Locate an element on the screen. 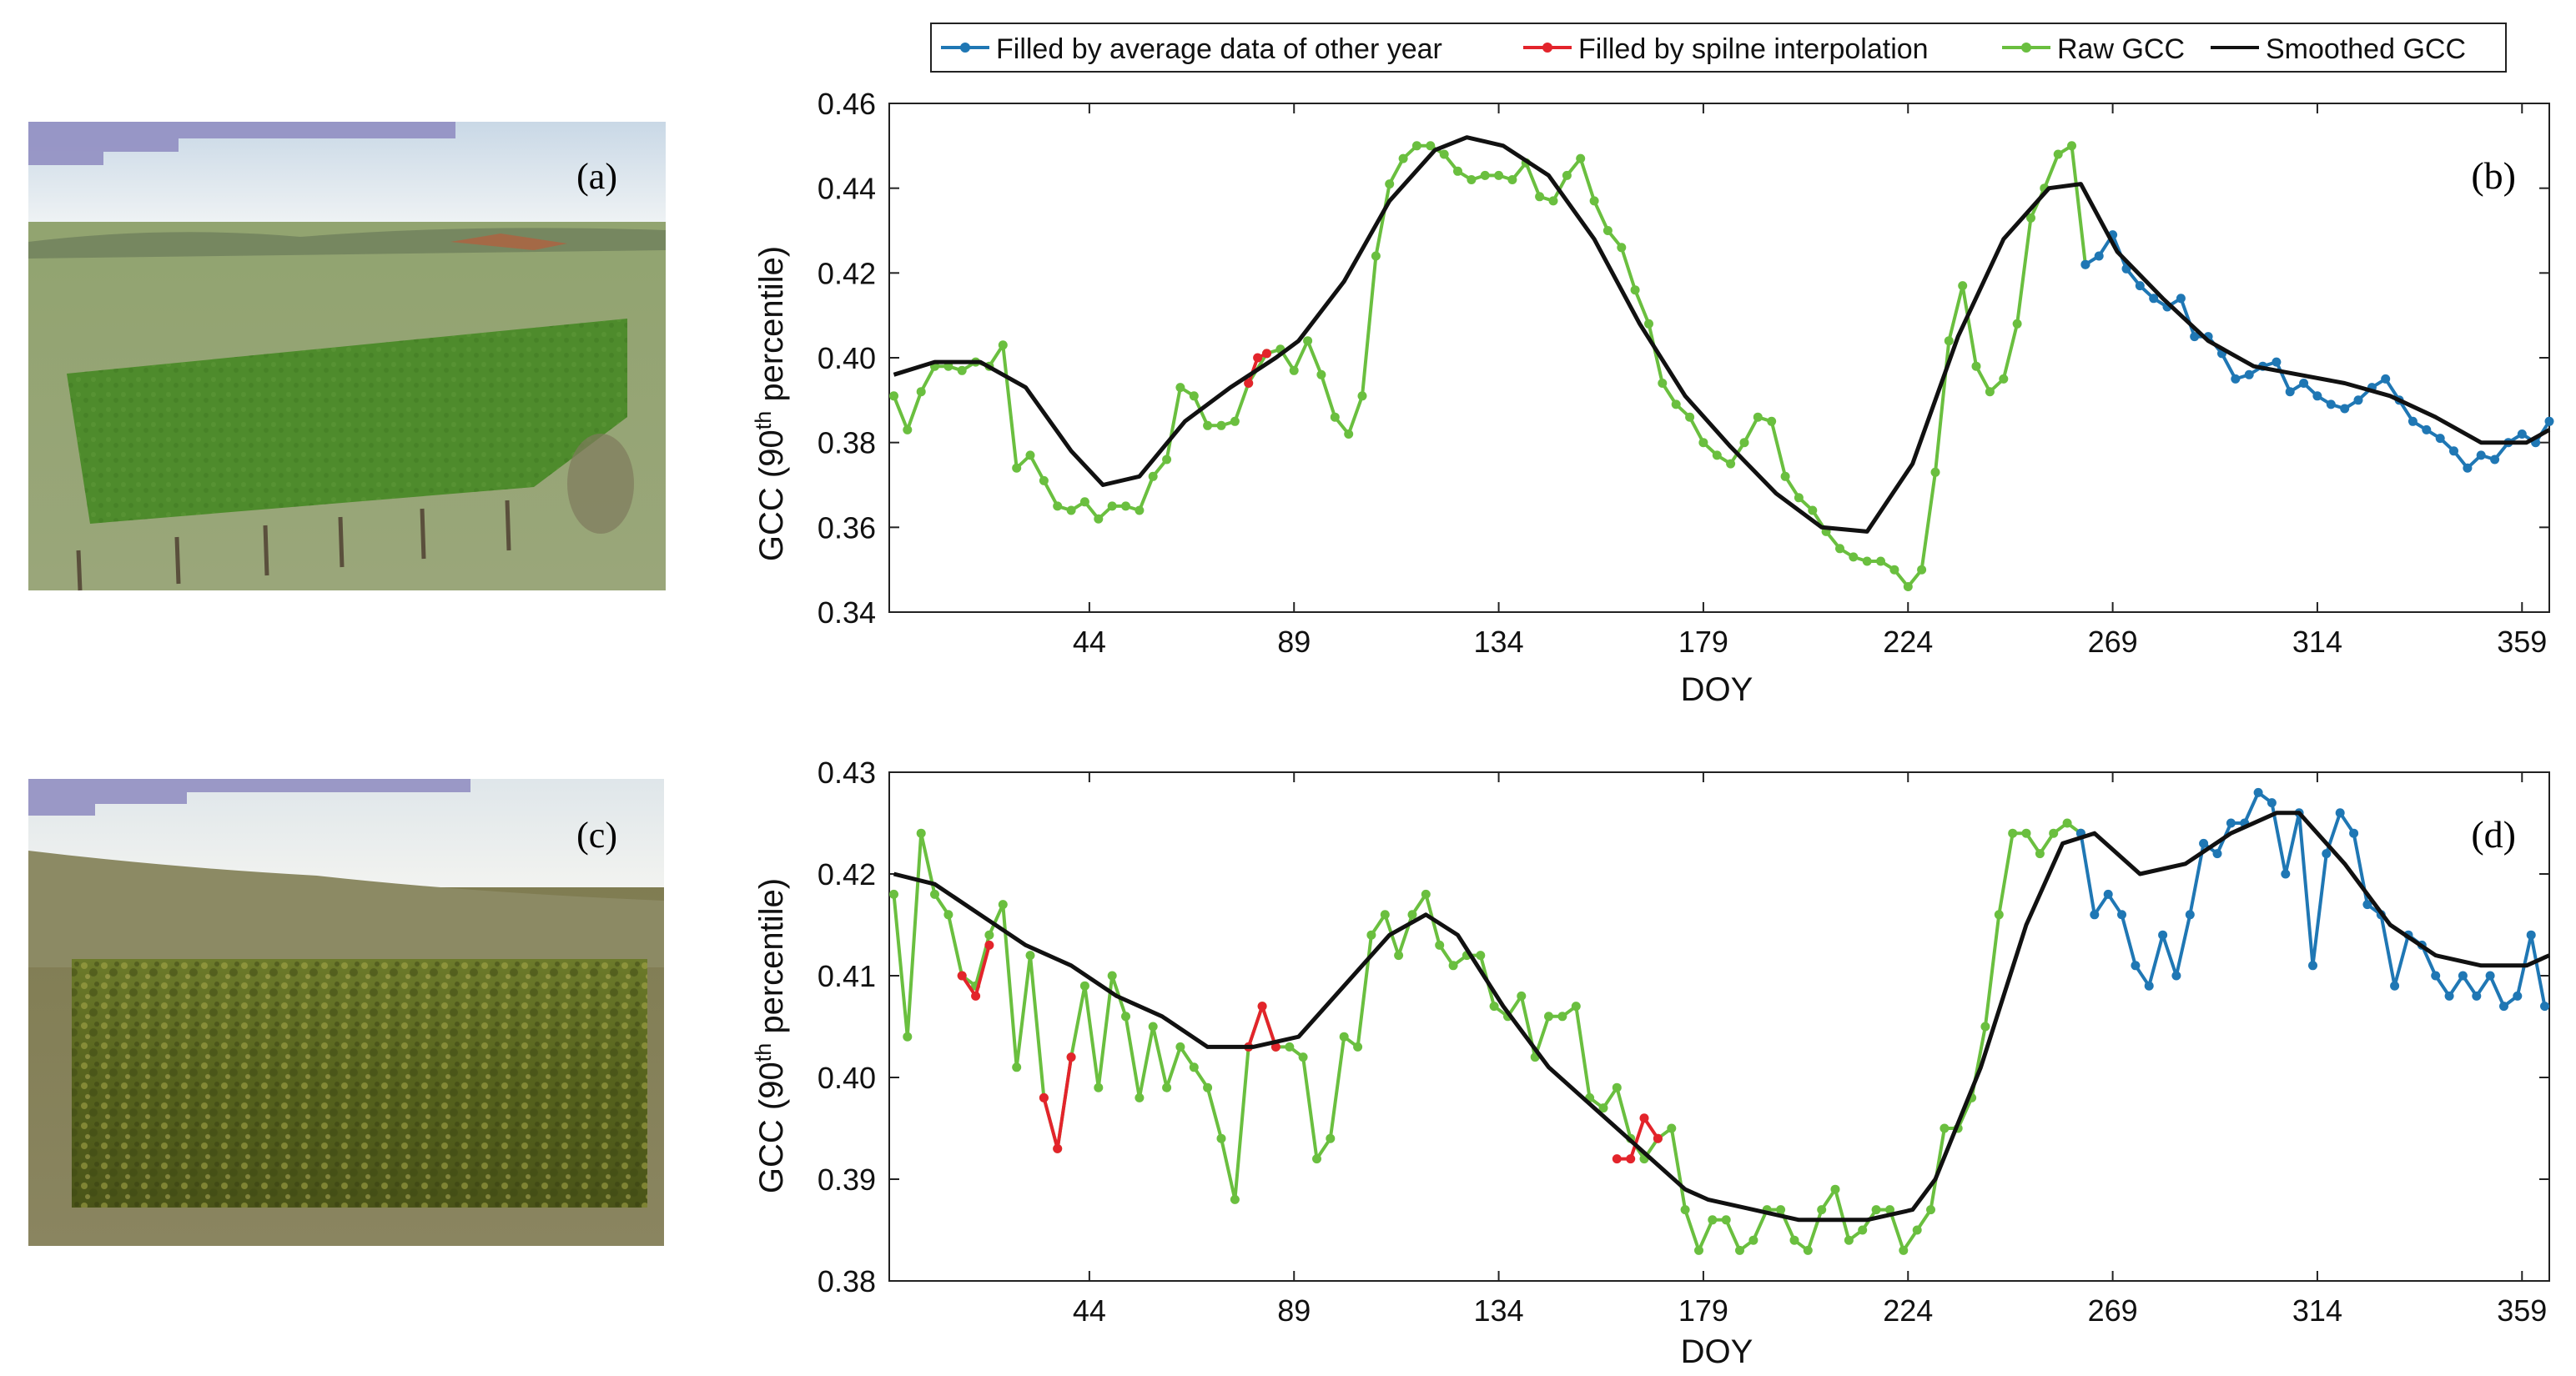 The image size is (2576, 1376). chart-b-ytick-label-2: 0.38 is located at coordinates (847, 443).